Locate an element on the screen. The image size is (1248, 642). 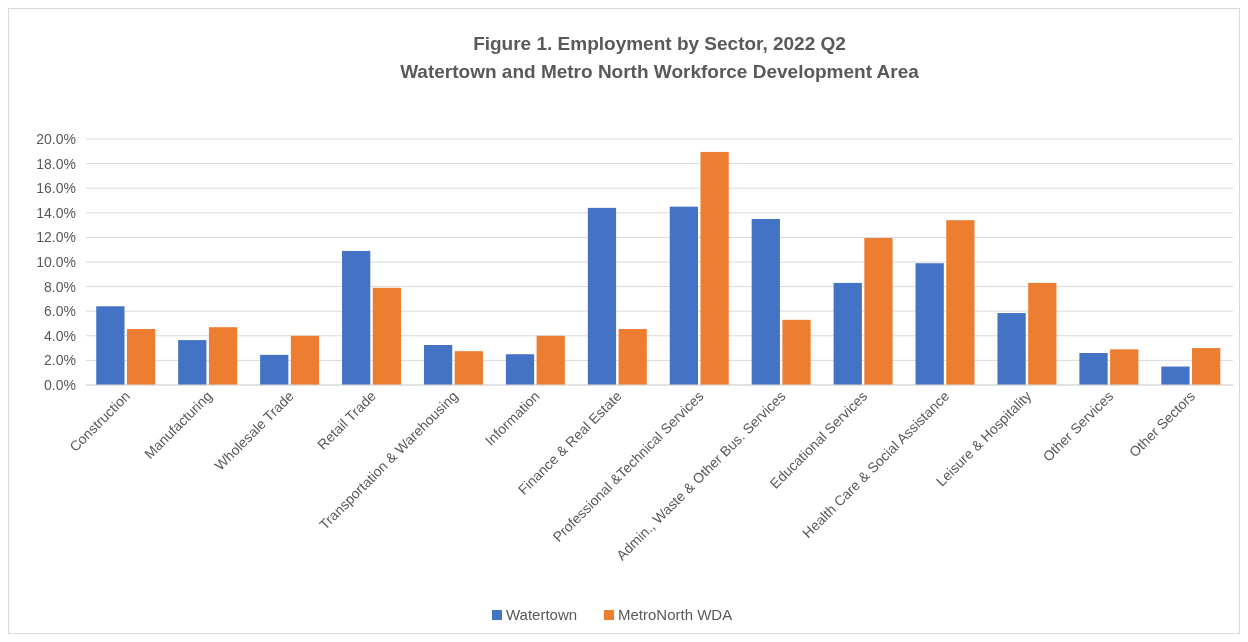
y-tick-label: 6.0% is located at coordinates (60, 311).